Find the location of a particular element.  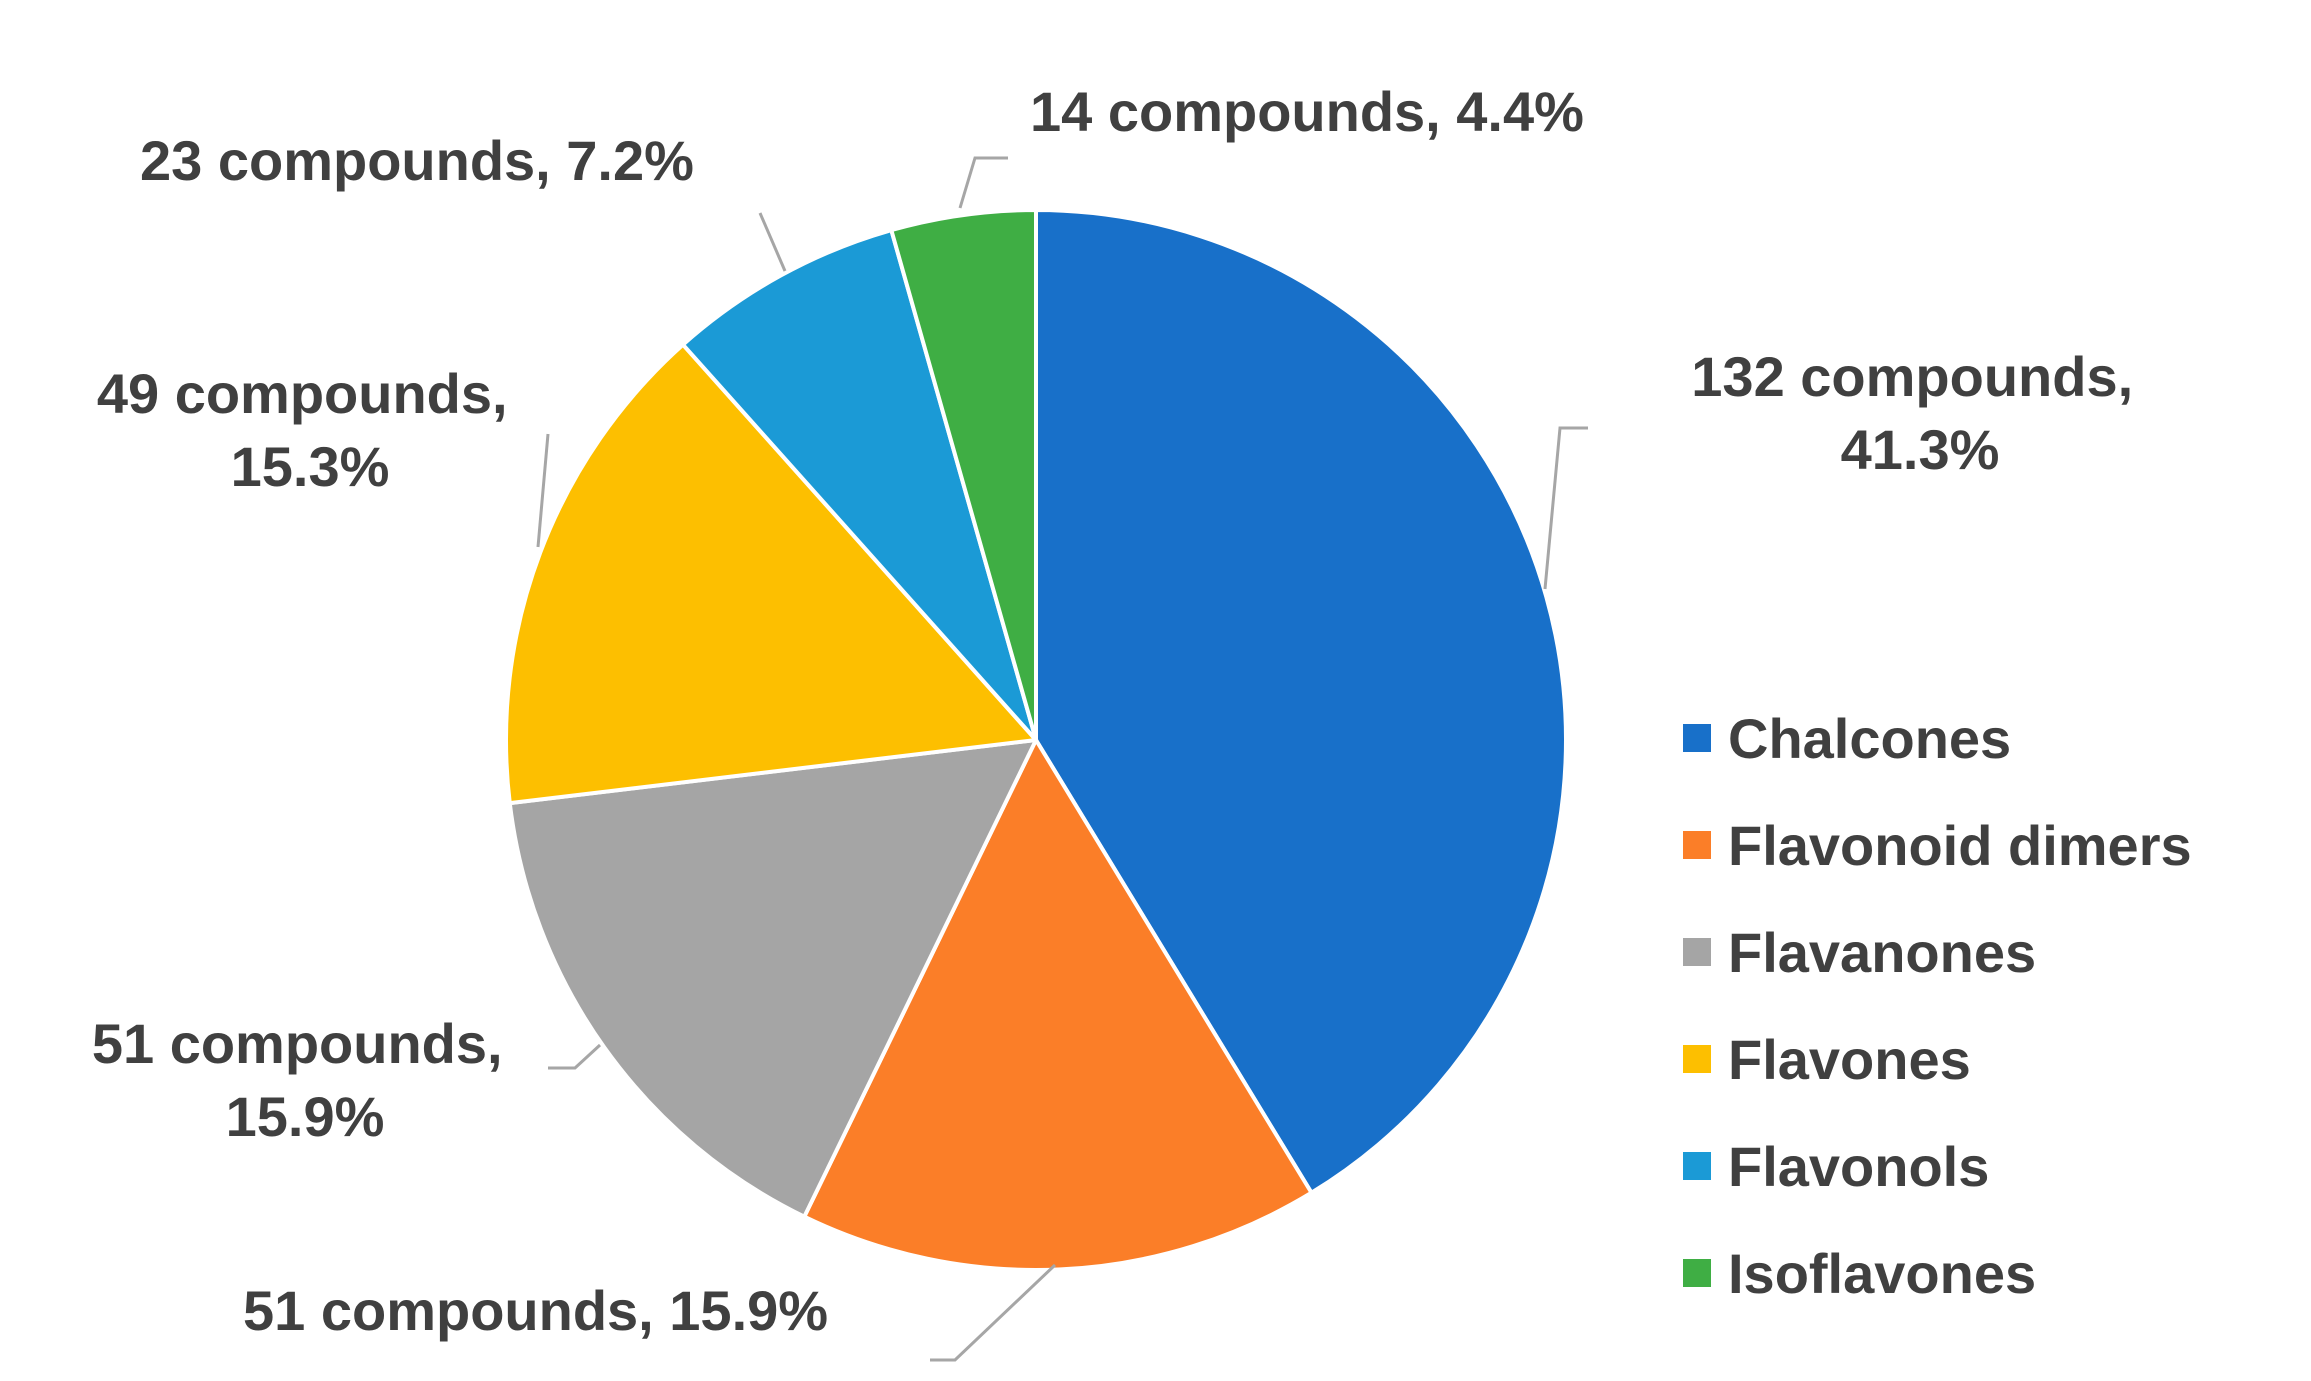

legend-swatch-flavonols is located at coordinates (1697, 1166).